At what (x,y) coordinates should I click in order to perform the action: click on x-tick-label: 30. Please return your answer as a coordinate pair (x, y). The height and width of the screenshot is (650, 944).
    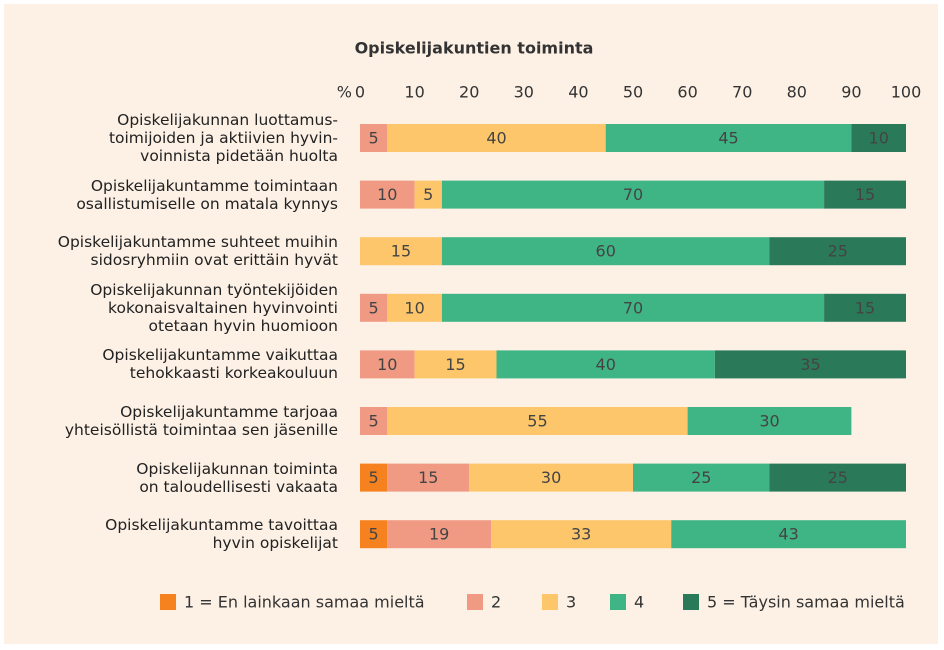
    Looking at the image, I should click on (524, 92).